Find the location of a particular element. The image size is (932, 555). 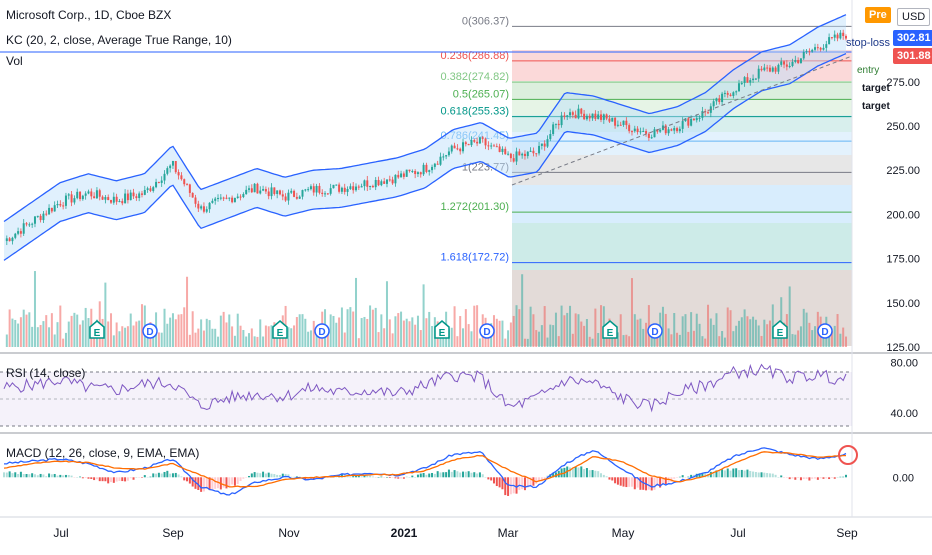

pre-market-badge: Pre is located at coordinates (878, 15).